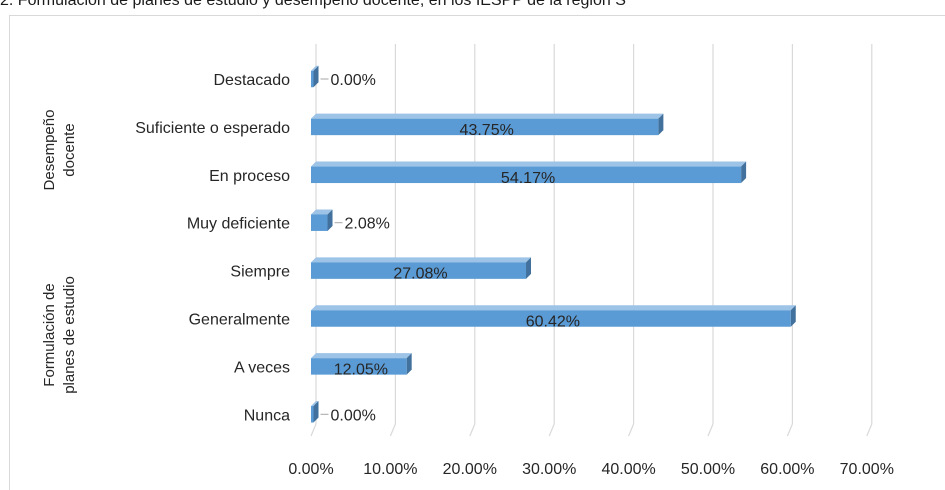 Image resolution: width=945 pixels, height=490 pixels. Describe the element at coordinates (867, 469) in the screenshot. I see `x-tick-label: 70.00%` at that location.